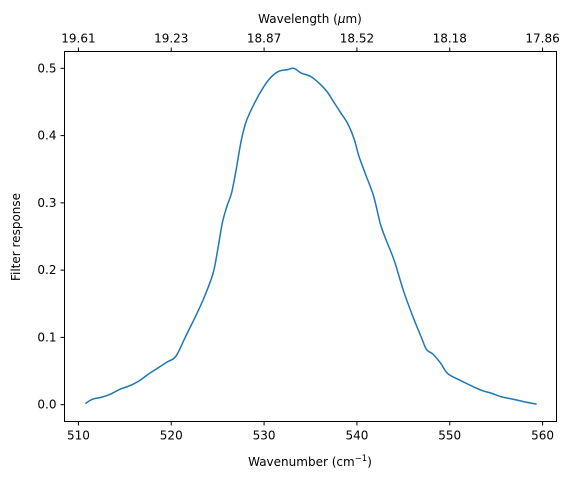 The width and height of the screenshot is (570, 480). Describe the element at coordinates (361, 459) in the screenshot. I see `x-axis-title-exponent: −1` at that location.